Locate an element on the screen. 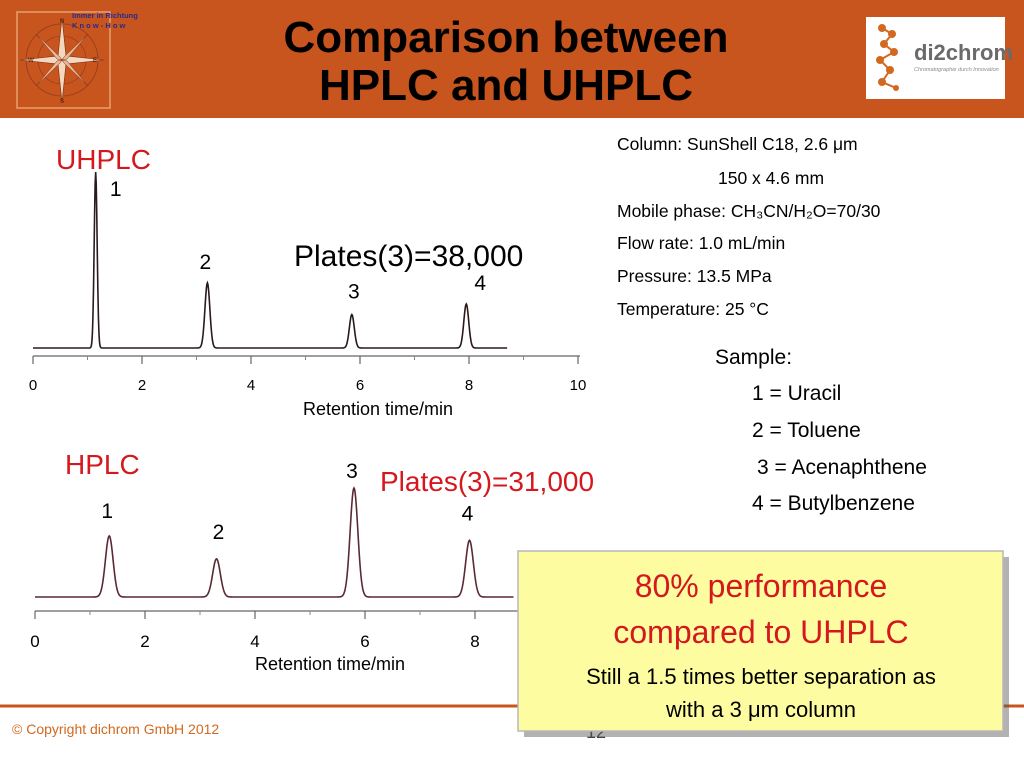  sample-heading: Sample: is located at coordinates (753, 357).